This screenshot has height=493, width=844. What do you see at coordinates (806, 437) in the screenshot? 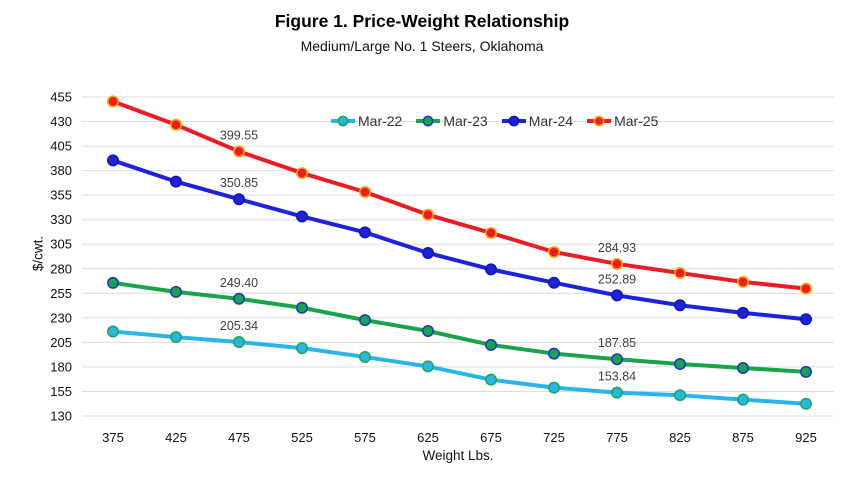
I see `x-tick-label: 925` at bounding box center [806, 437].